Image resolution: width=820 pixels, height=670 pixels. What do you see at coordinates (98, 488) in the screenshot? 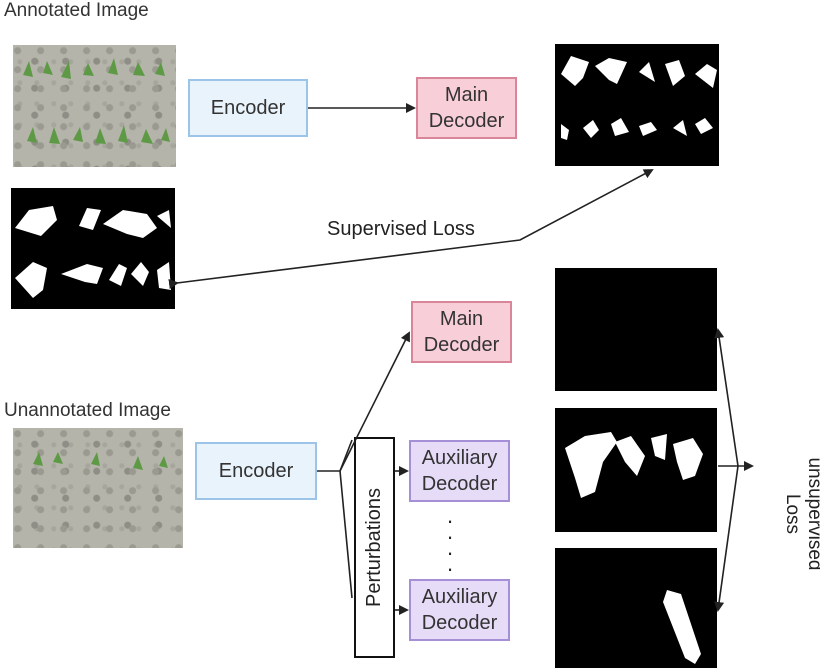
I see `unannotated-field-photo` at bounding box center [98, 488].